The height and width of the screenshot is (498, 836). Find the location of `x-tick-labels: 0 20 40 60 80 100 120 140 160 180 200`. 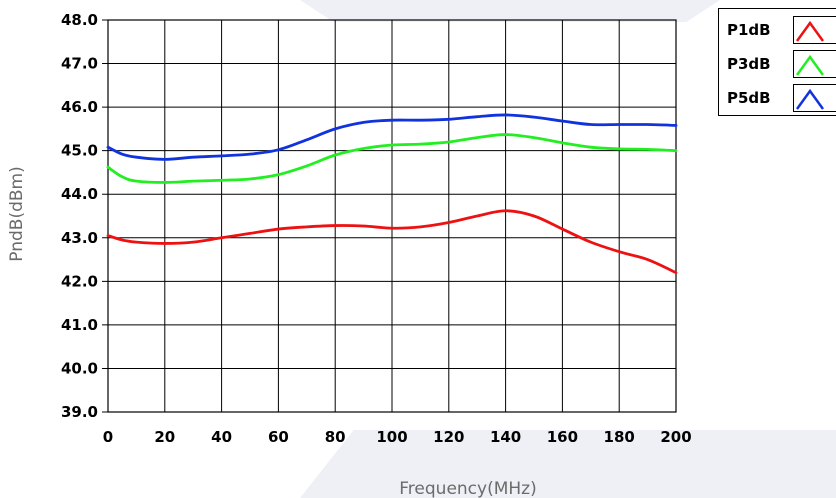

x-tick-labels: 0 20 40 60 80 100 120 140 160 180 200 is located at coordinates (397, 437).